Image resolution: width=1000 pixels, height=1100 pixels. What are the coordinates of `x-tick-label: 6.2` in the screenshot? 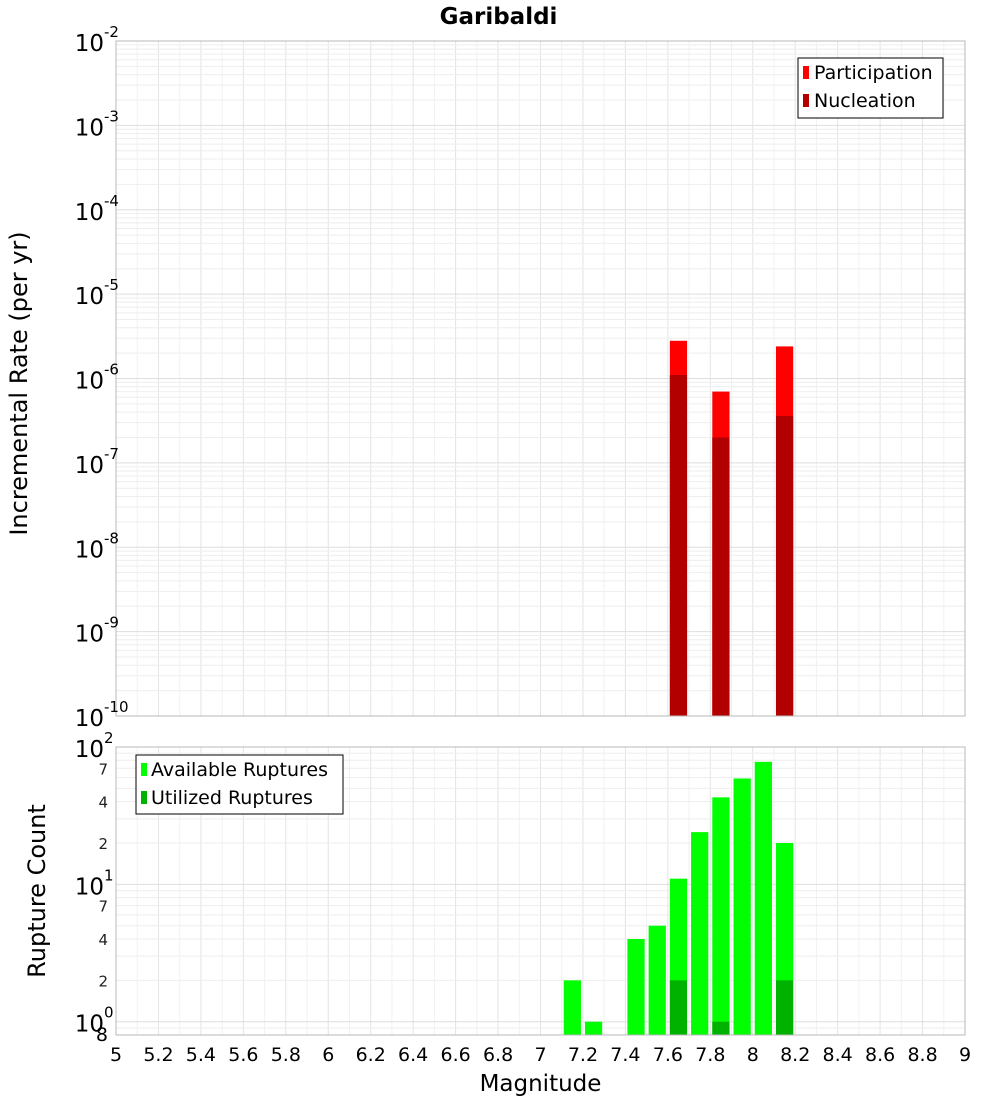 It's located at (371, 1055).